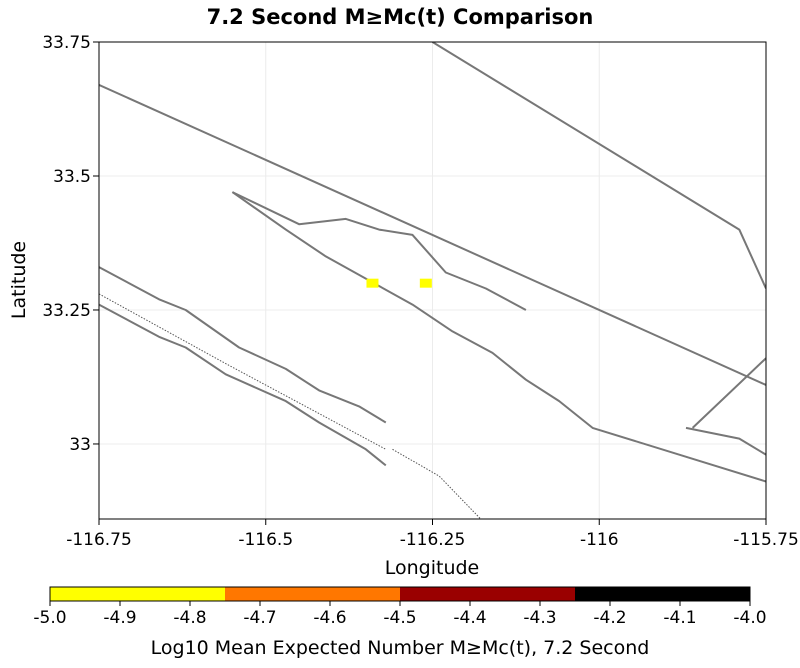 This screenshot has width=800, height=668. I want to click on colorbar-tick-label: -4.1, so click(679, 618).